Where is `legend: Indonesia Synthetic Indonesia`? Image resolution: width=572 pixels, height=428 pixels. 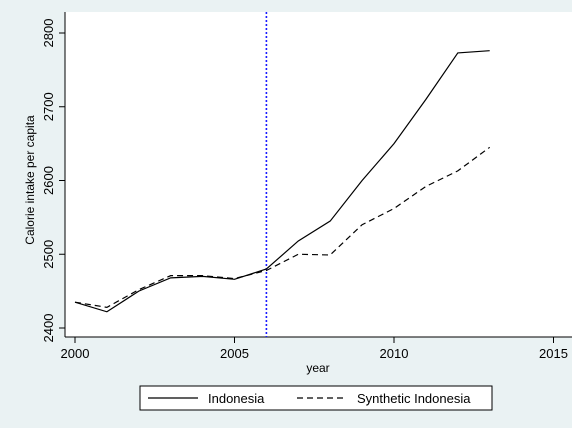
legend: Indonesia Synthetic Indonesia is located at coordinates (316, 398).